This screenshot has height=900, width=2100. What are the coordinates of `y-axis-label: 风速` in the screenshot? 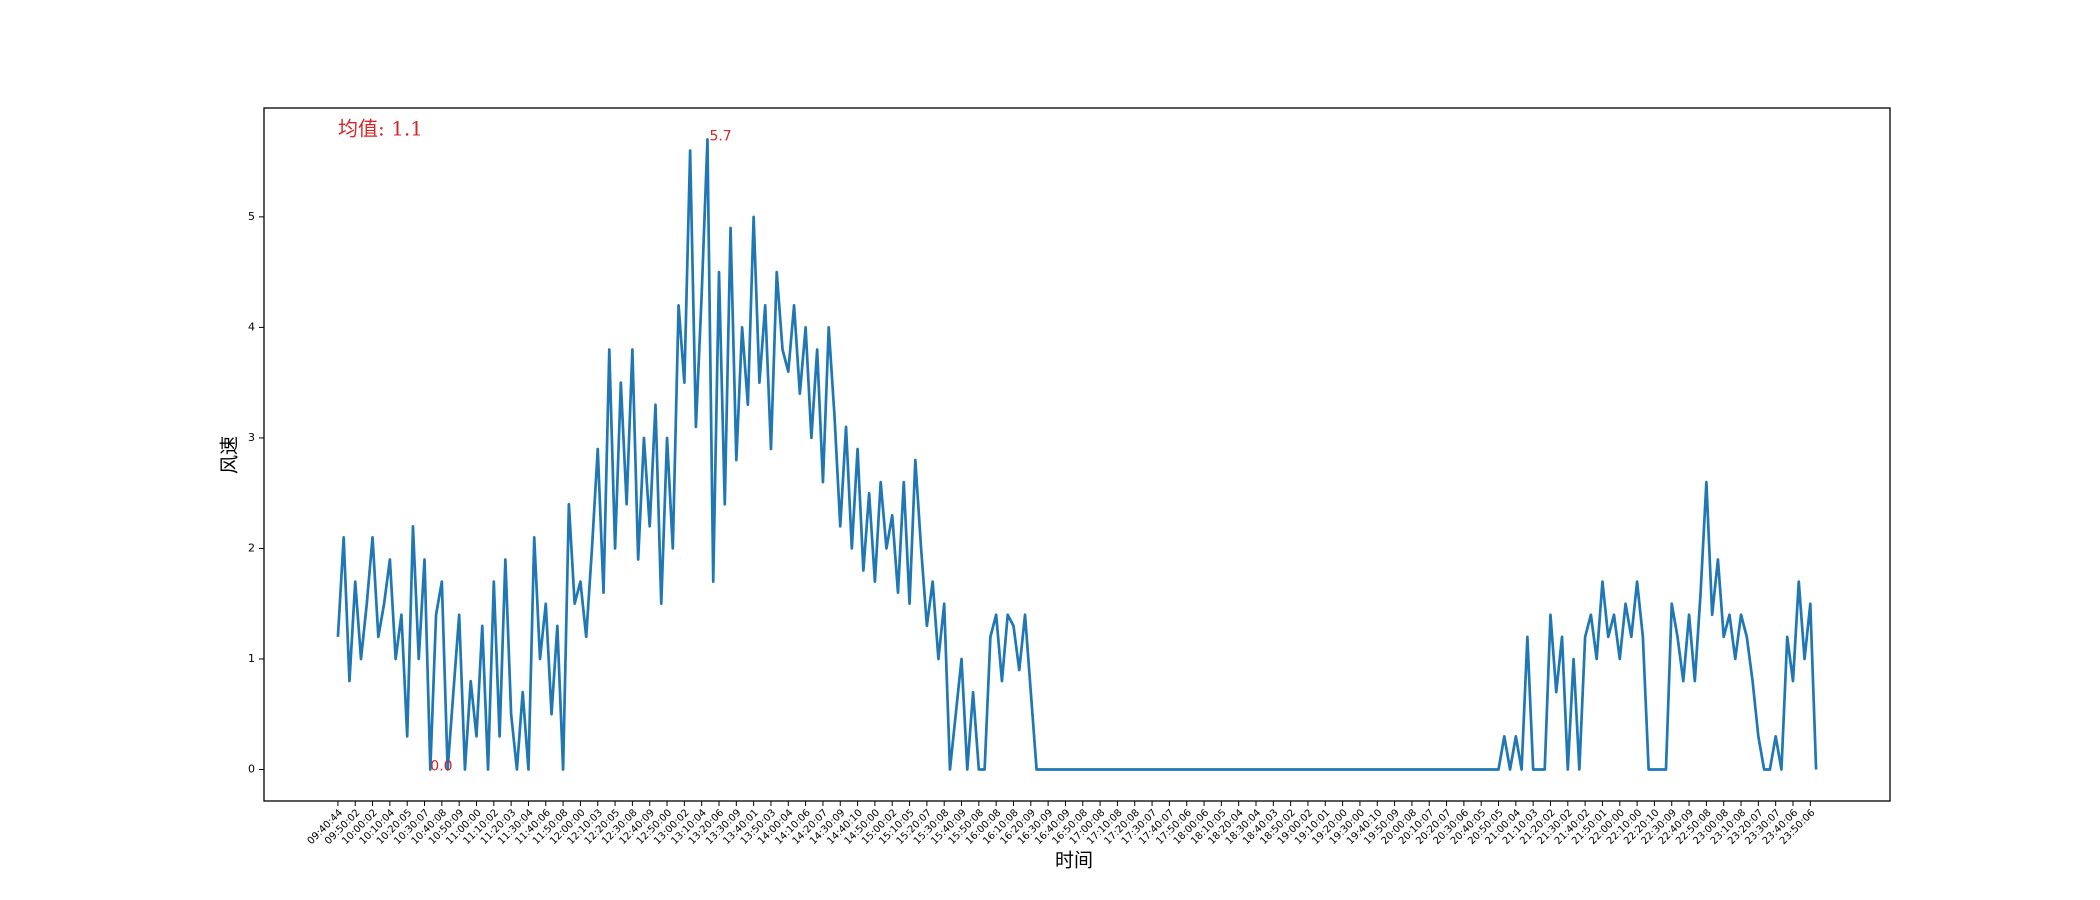 It's located at (230, 455).